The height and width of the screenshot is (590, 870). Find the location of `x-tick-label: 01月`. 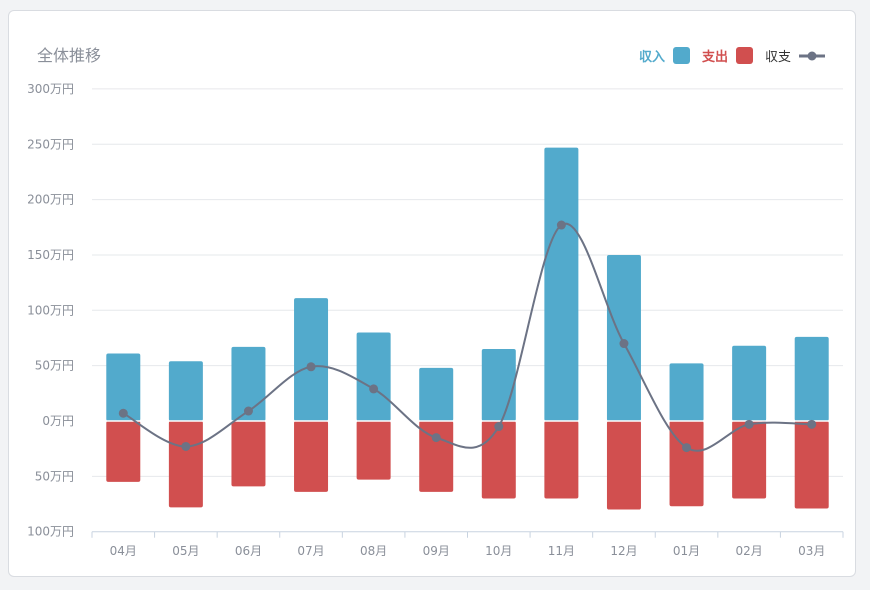

x-tick-label: 01月 is located at coordinates (686, 551).